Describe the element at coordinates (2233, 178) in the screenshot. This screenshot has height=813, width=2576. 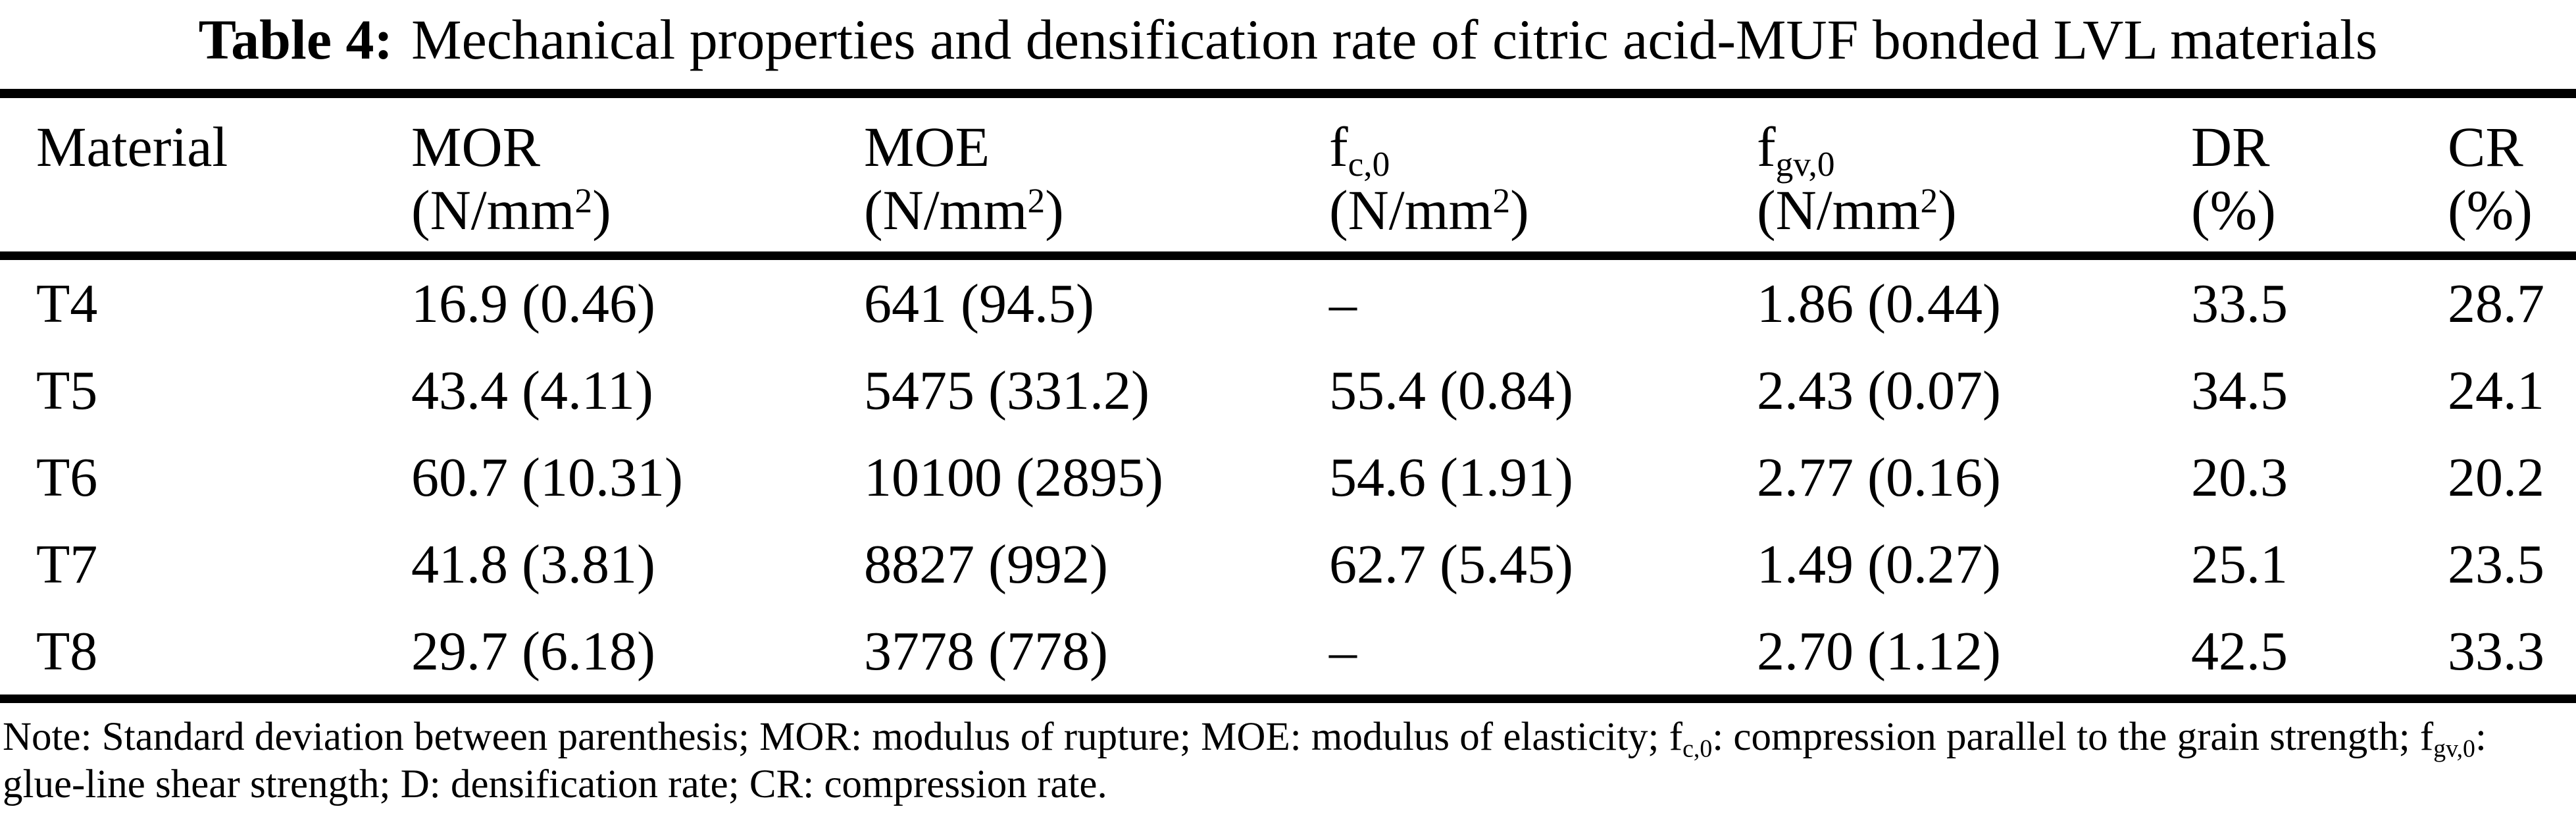
I see `column-header-dr: DR (%)` at that location.